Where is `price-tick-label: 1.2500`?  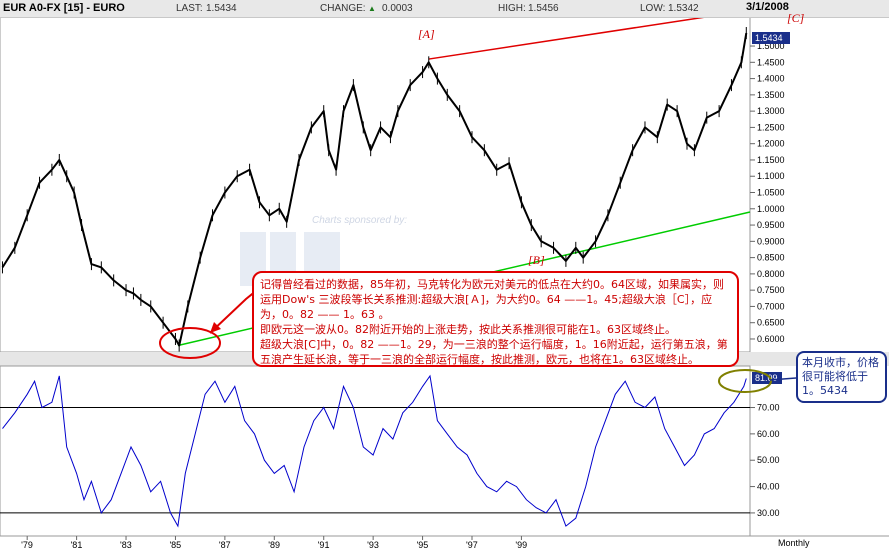 price-tick-label: 1.2500 is located at coordinates (771, 127).